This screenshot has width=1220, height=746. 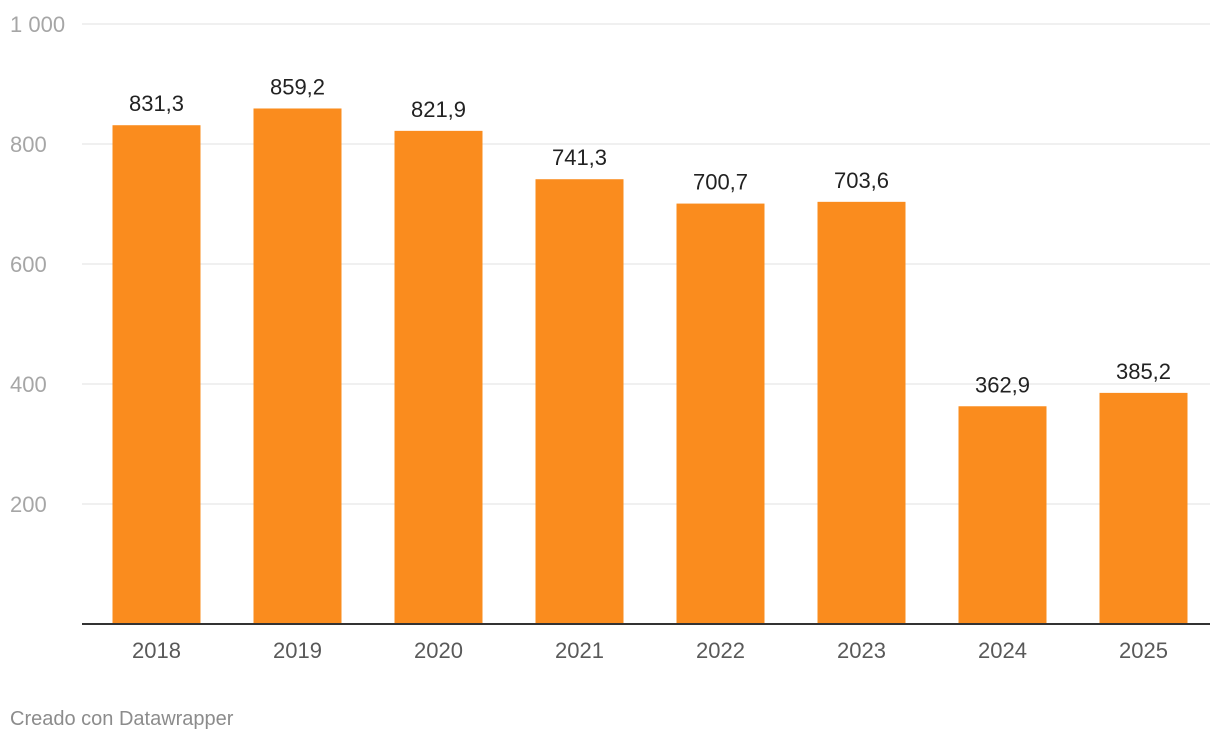 What do you see at coordinates (861, 412) in the screenshot?
I see `bar-2023` at bounding box center [861, 412].